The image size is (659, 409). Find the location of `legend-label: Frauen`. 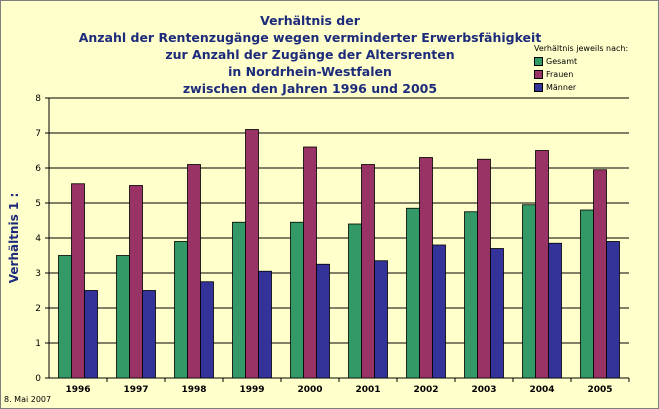

legend-label: Frauen is located at coordinates (560, 74).